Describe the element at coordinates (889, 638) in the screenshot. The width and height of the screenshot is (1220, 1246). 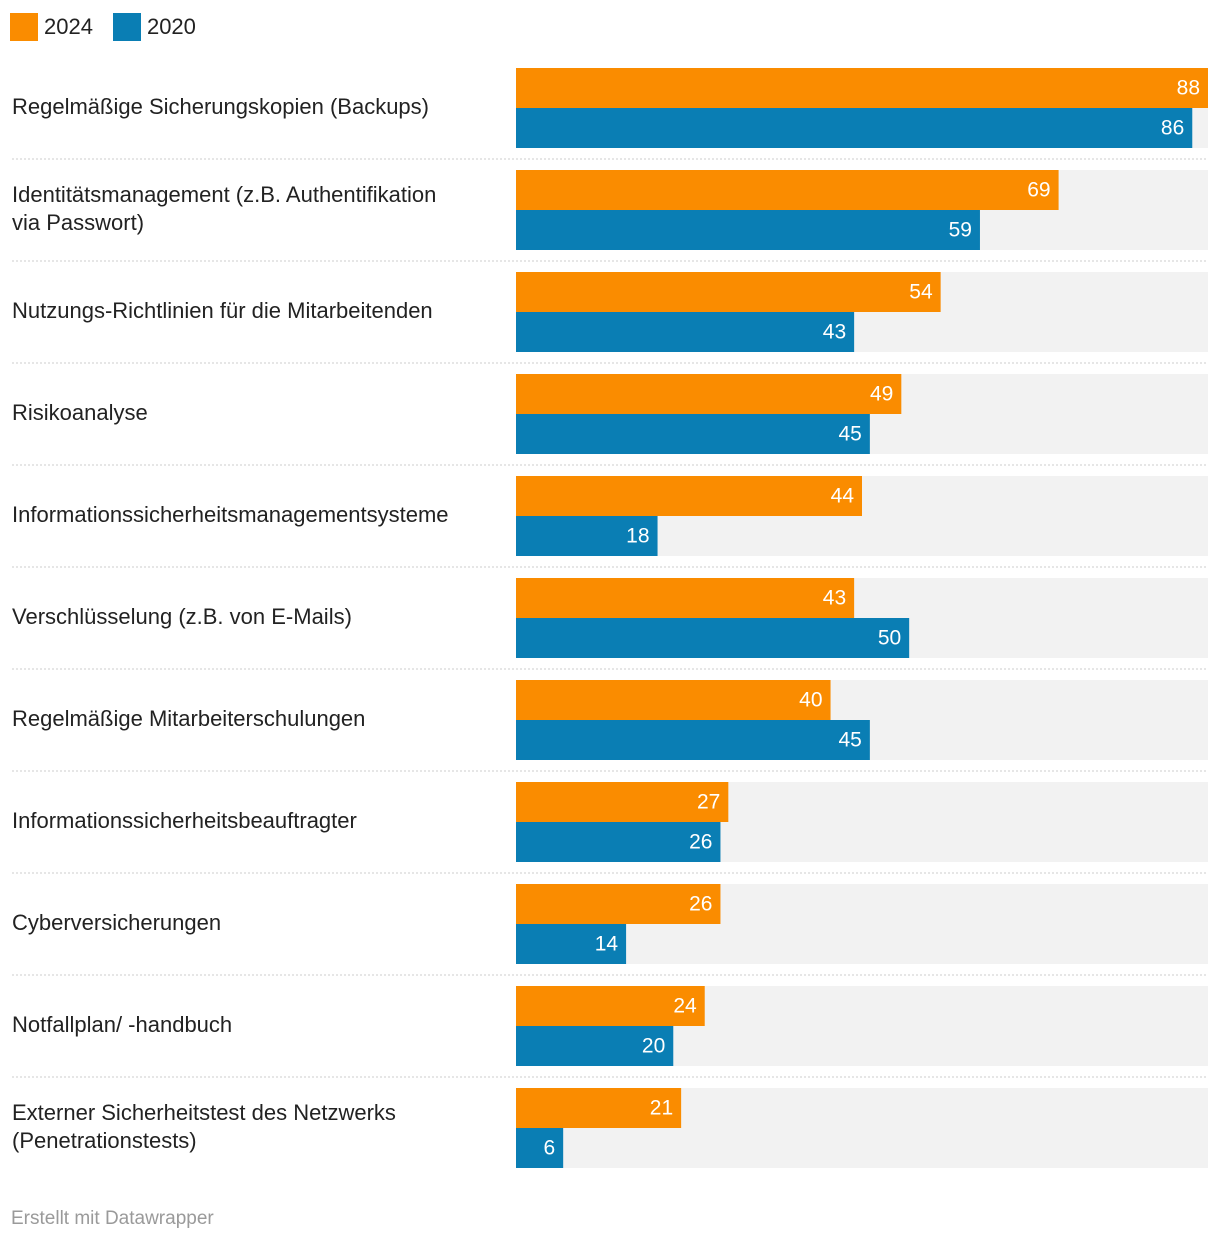
I see `bar-value-label-2020: 50` at that location.